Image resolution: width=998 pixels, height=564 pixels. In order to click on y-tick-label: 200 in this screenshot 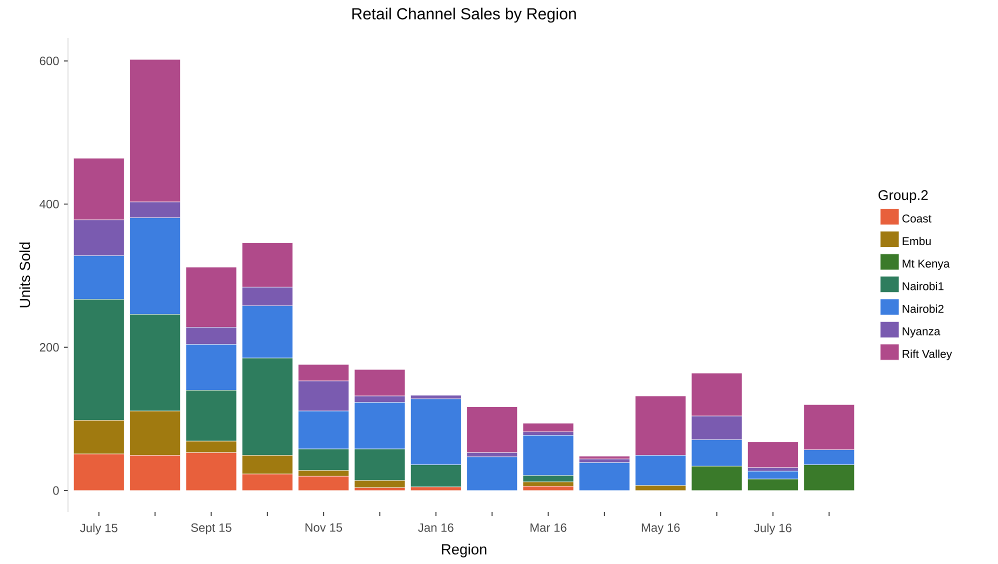, I will do `click(49, 347)`.